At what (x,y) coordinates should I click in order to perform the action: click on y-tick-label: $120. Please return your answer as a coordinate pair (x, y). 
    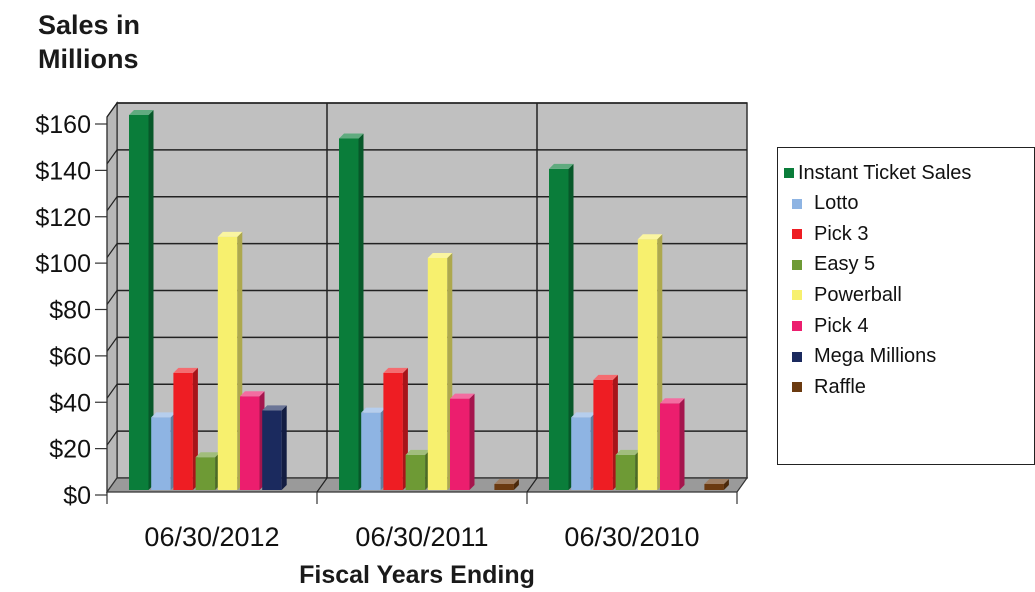
    Looking at the image, I should click on (63, 218).